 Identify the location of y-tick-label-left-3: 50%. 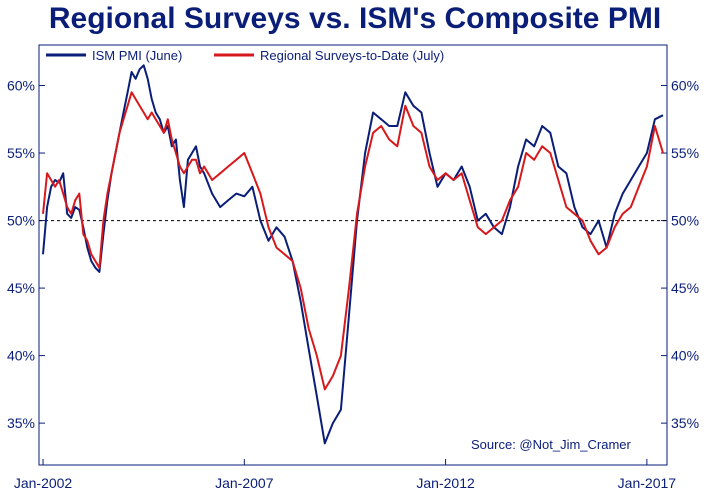
(21, 221).